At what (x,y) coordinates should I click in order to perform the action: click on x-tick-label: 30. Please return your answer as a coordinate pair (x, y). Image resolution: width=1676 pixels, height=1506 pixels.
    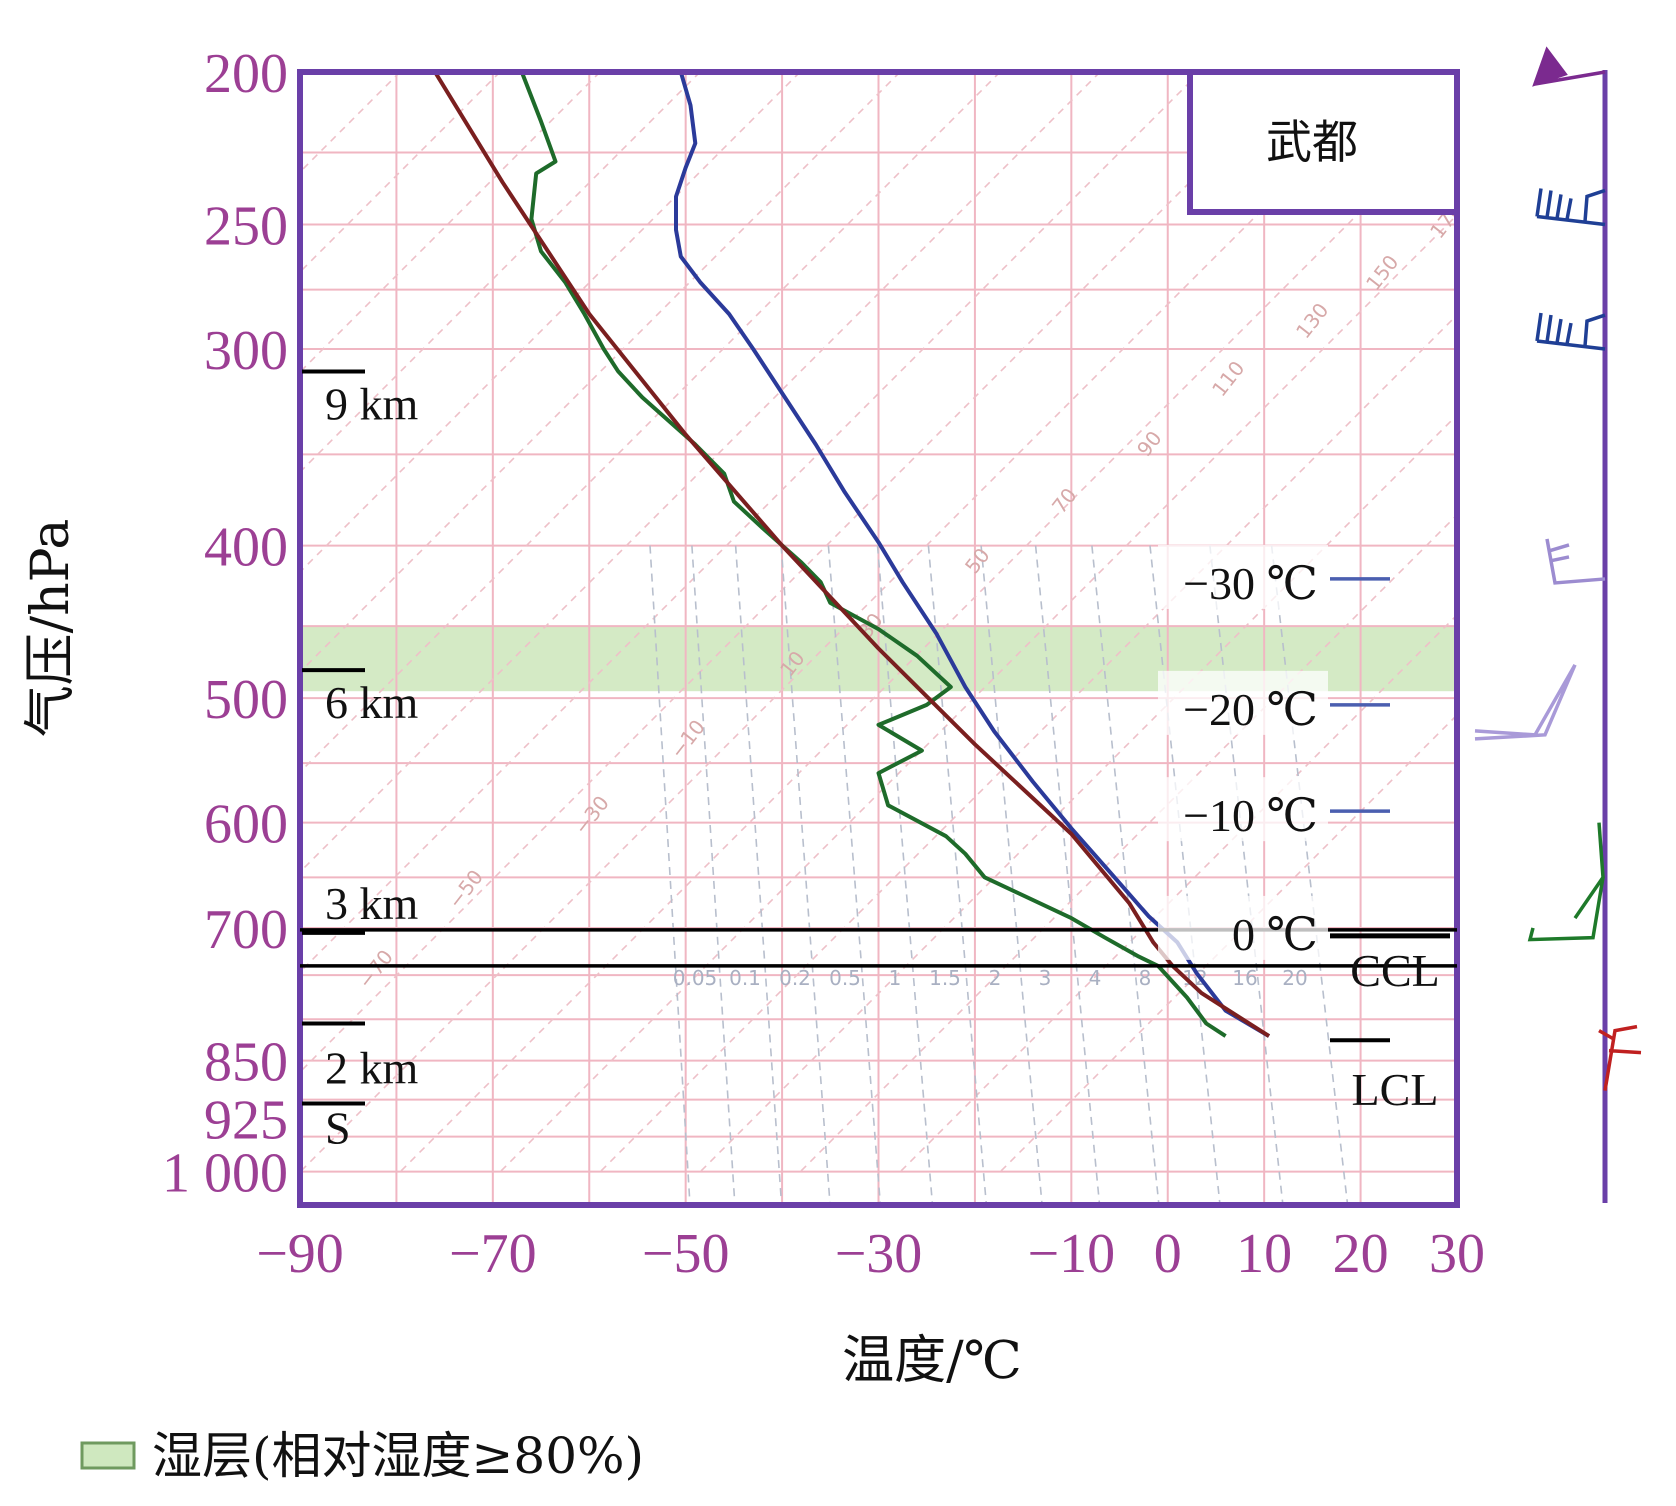
    Looking at the image, I should click on (1457, 1254).